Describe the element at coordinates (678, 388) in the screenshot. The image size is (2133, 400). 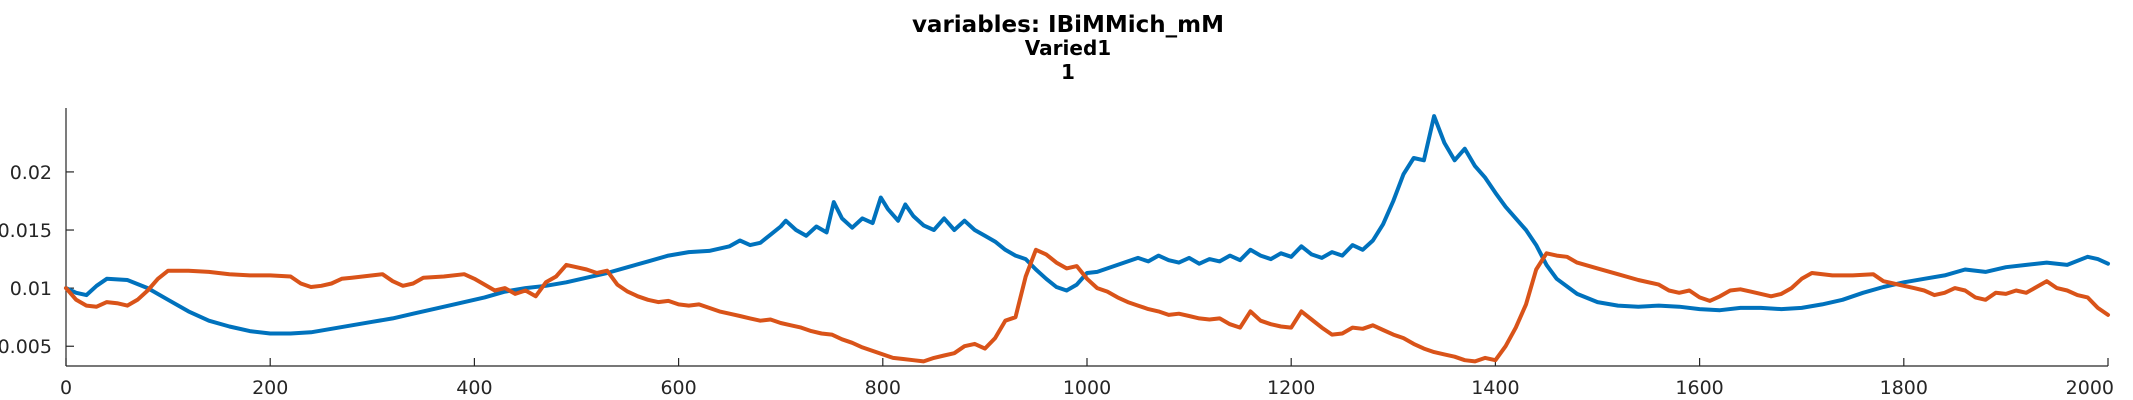
I see `x-tick-label: 600` at that location.